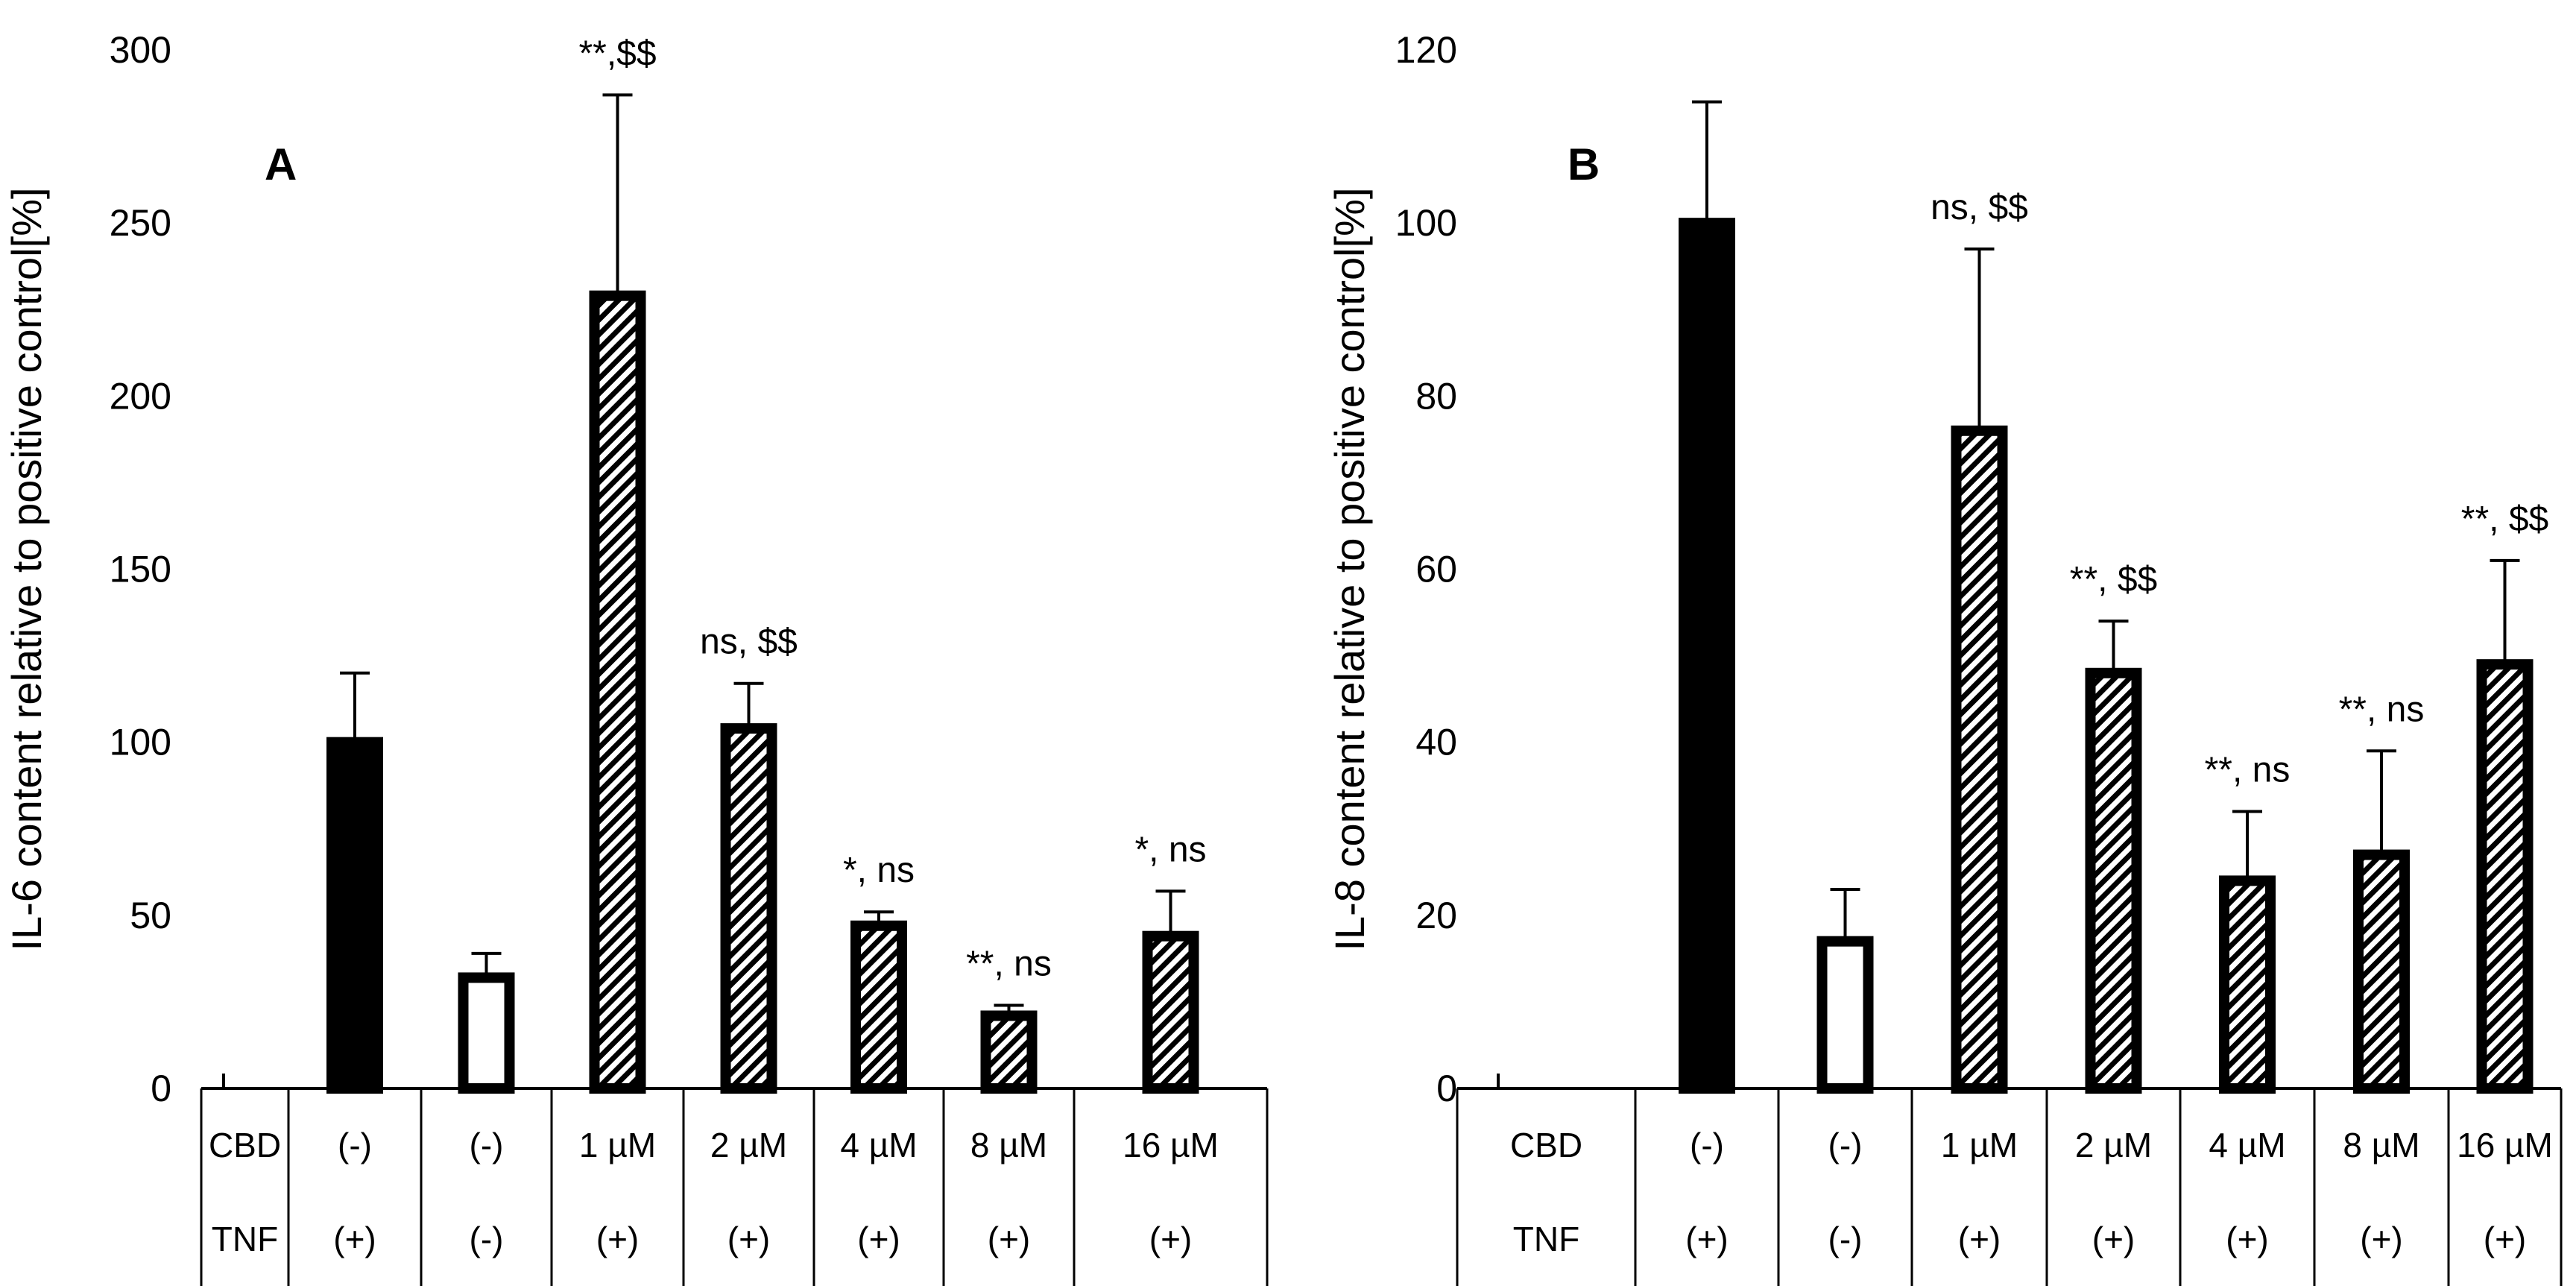 This screenshot has height=1286, width=2576. I want to click on significance-label: **,$$, so click(617, 53).